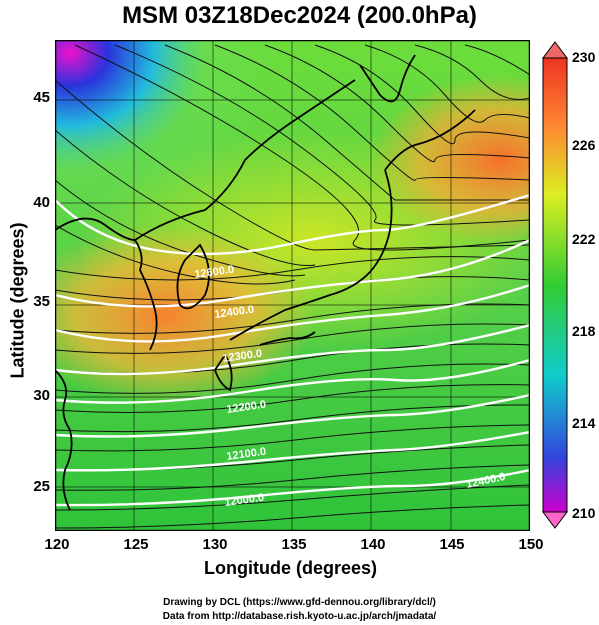  What do you see at coordinates (584, 145) in the screenshot?
I see `colorbar-tick-226: 226` at bounding box center [584, 145].